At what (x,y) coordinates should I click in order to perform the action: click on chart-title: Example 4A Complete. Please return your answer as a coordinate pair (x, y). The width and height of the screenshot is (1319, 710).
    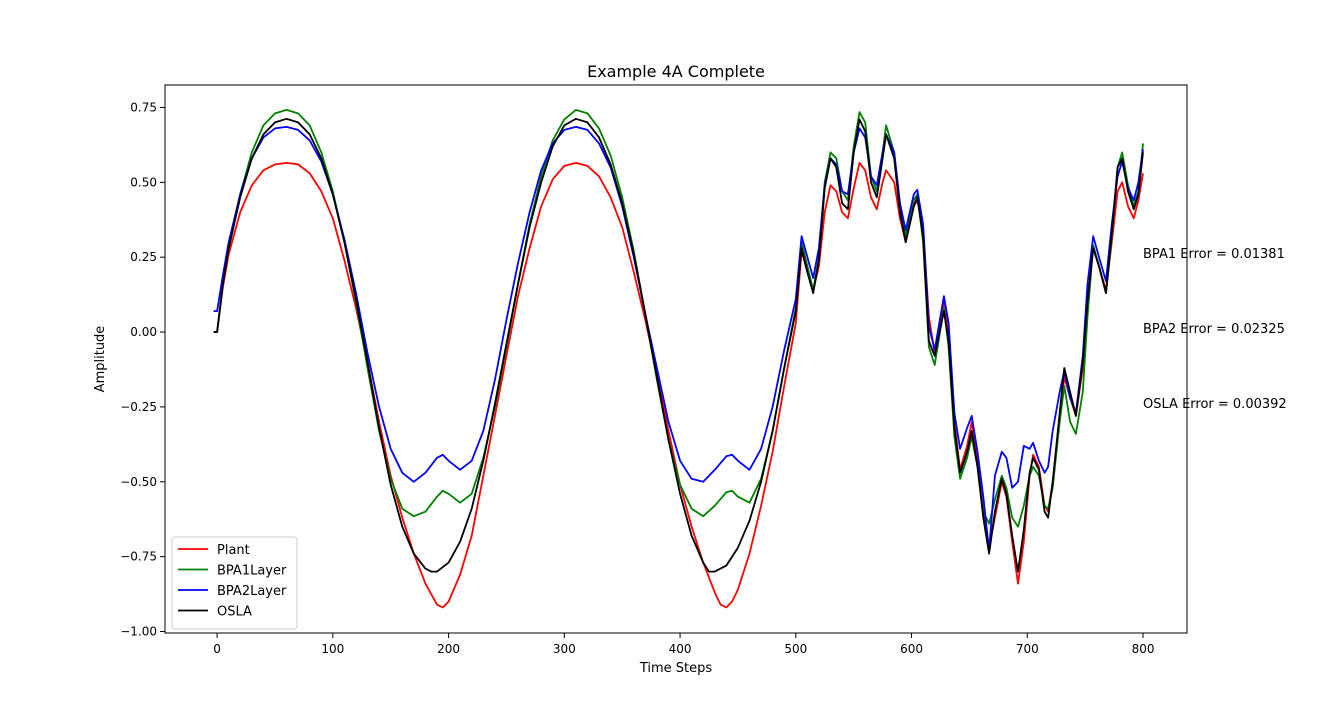
    Looking at the image, I should click on (676, 71).